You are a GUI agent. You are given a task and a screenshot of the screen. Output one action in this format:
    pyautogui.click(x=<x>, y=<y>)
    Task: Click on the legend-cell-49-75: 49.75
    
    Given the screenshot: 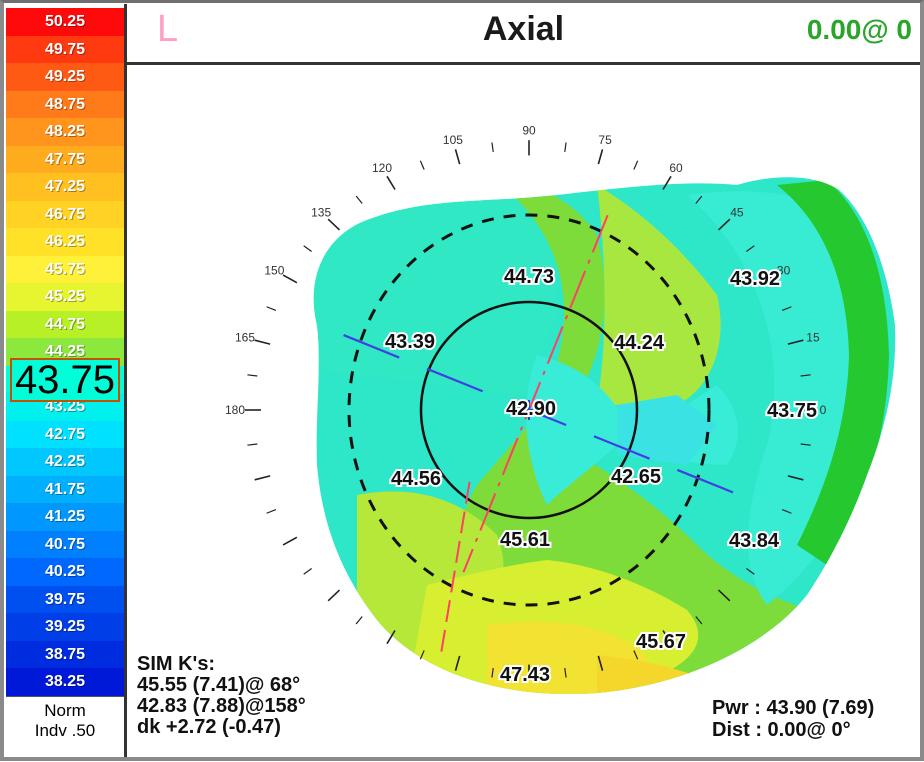 What is the action you would take?
    pyautogui.click(x=65, y=49)
    